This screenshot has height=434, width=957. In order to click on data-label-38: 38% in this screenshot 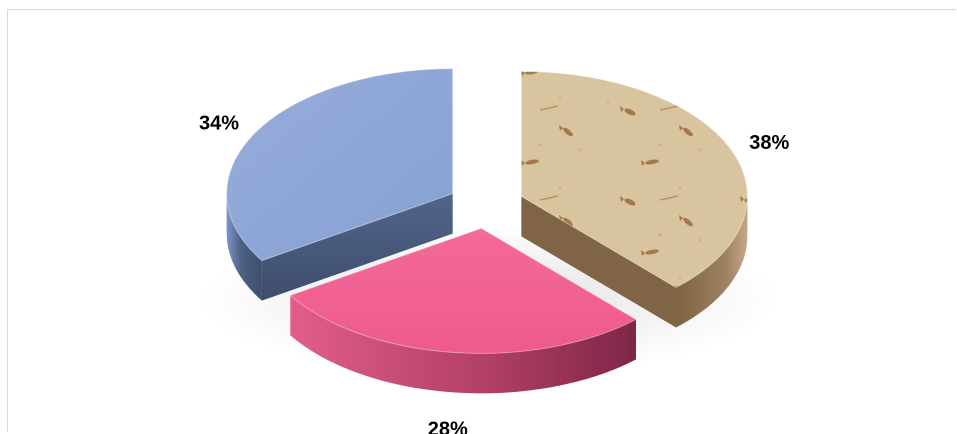, I will do `click(769, 143)`.